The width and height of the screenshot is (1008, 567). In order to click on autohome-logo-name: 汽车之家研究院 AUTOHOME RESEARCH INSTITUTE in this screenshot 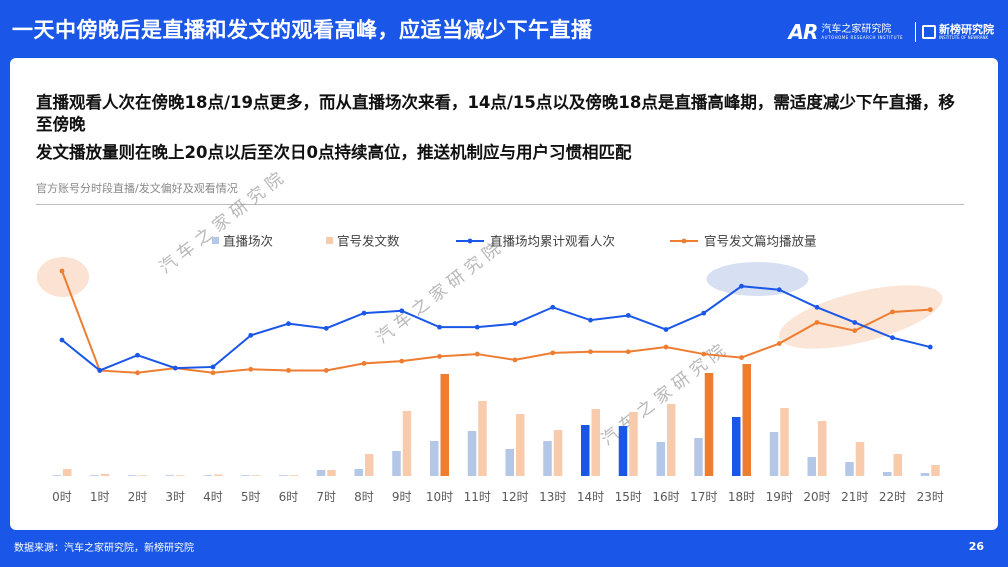, I will do `click(862, 31)`.